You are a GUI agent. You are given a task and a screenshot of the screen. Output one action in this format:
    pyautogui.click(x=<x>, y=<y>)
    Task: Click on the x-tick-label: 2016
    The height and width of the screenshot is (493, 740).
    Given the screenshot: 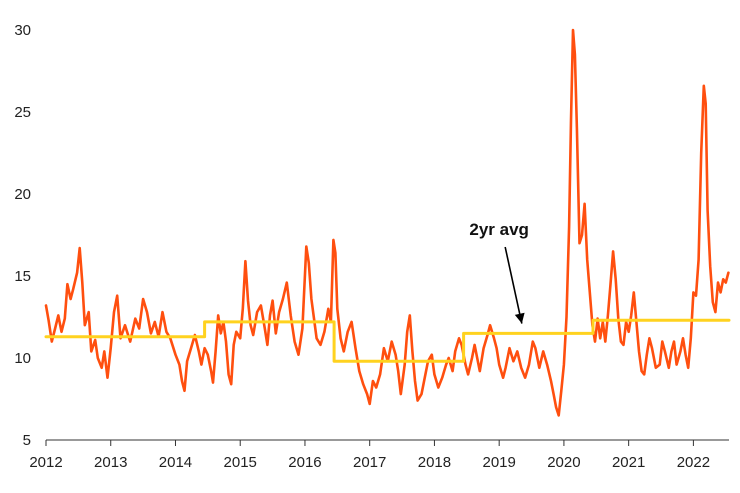 What is the action you would take?
    pyautogui.click(x=304, y=462)
    